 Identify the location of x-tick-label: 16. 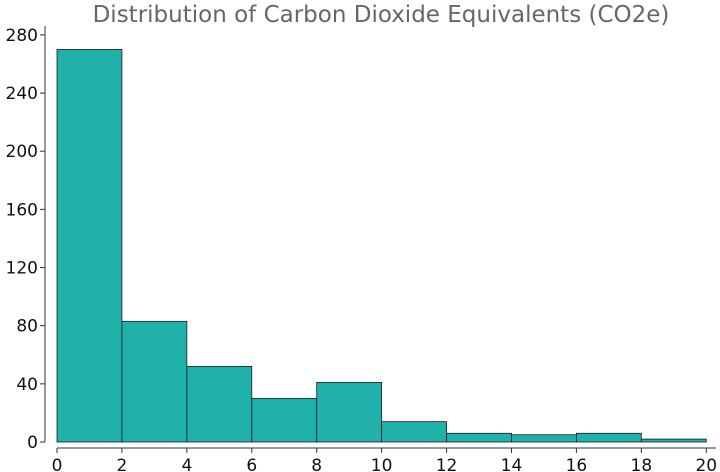
(577, 464).